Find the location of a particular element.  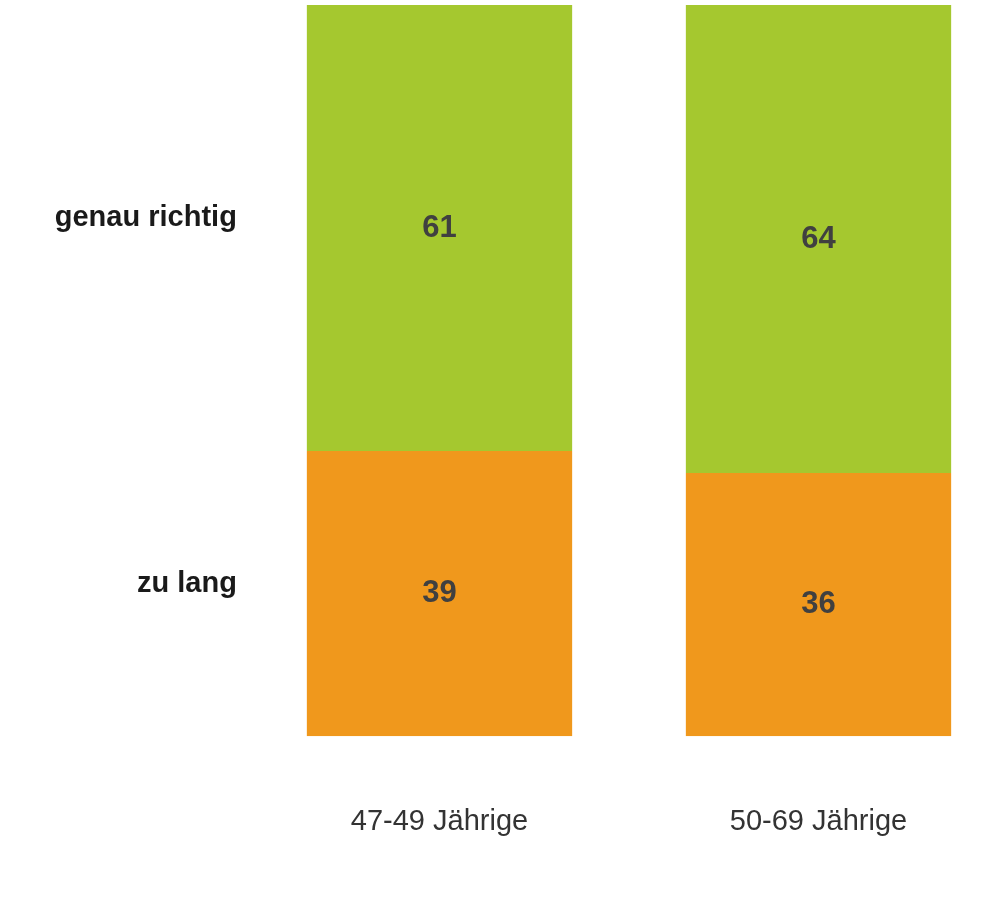

x-tick-label: 50-69 Jährige is located at coordinates (818, 819).